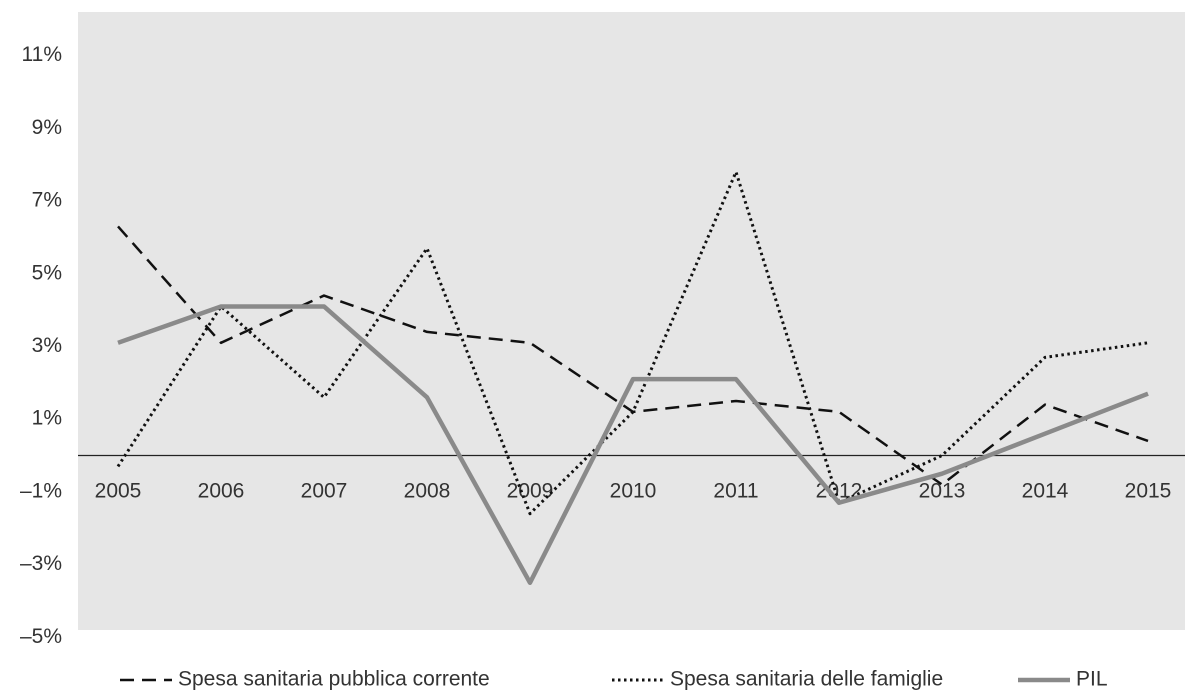 This screenshot has height=695, width=1185. I want to click on x-tick-label: 2006, so click(221, 491).